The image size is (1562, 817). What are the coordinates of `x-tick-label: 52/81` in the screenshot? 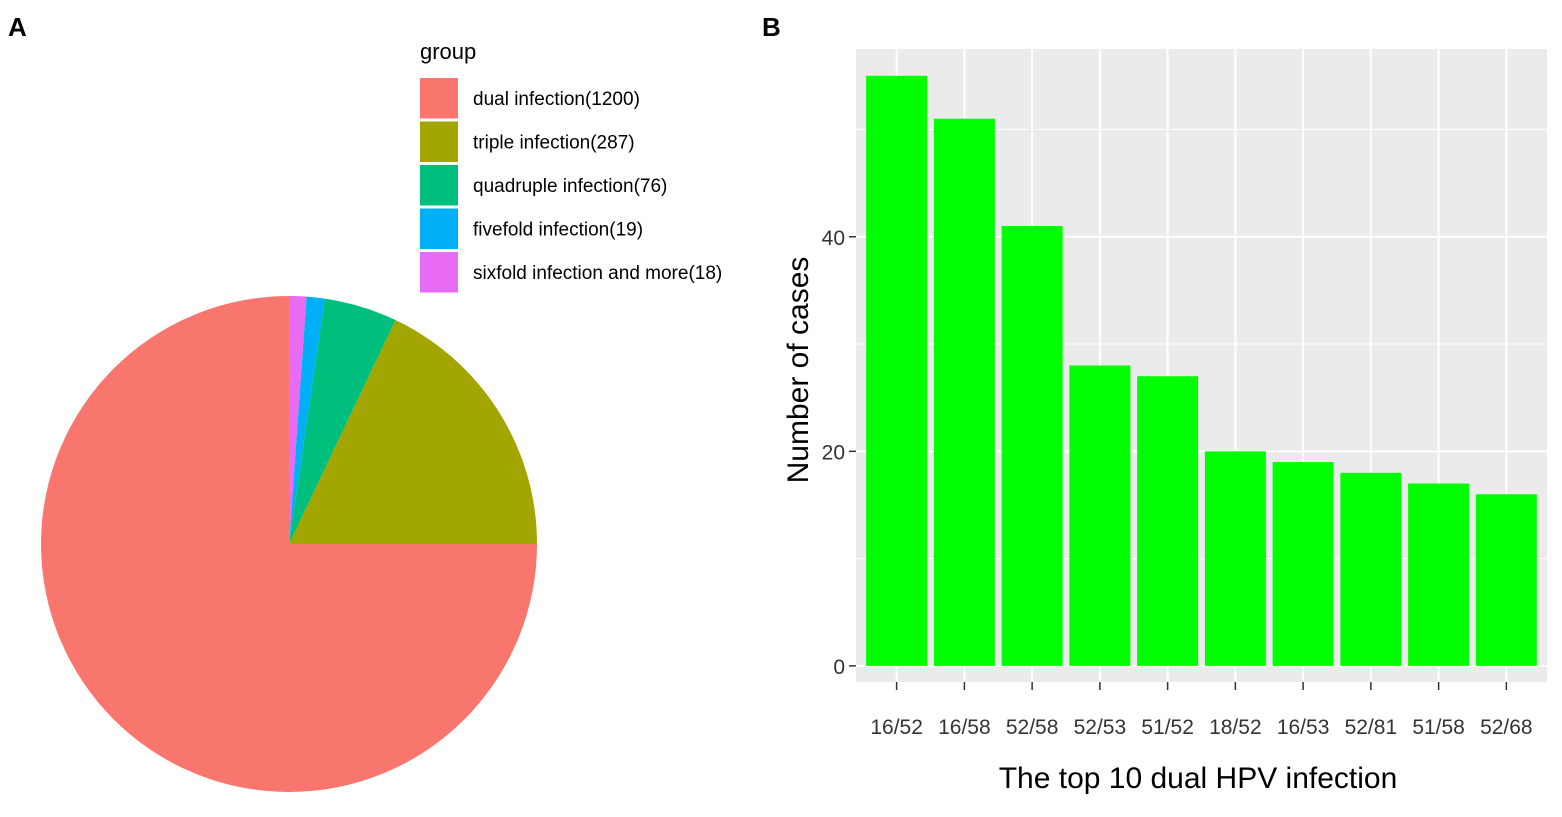 It's located at (1371, 727).